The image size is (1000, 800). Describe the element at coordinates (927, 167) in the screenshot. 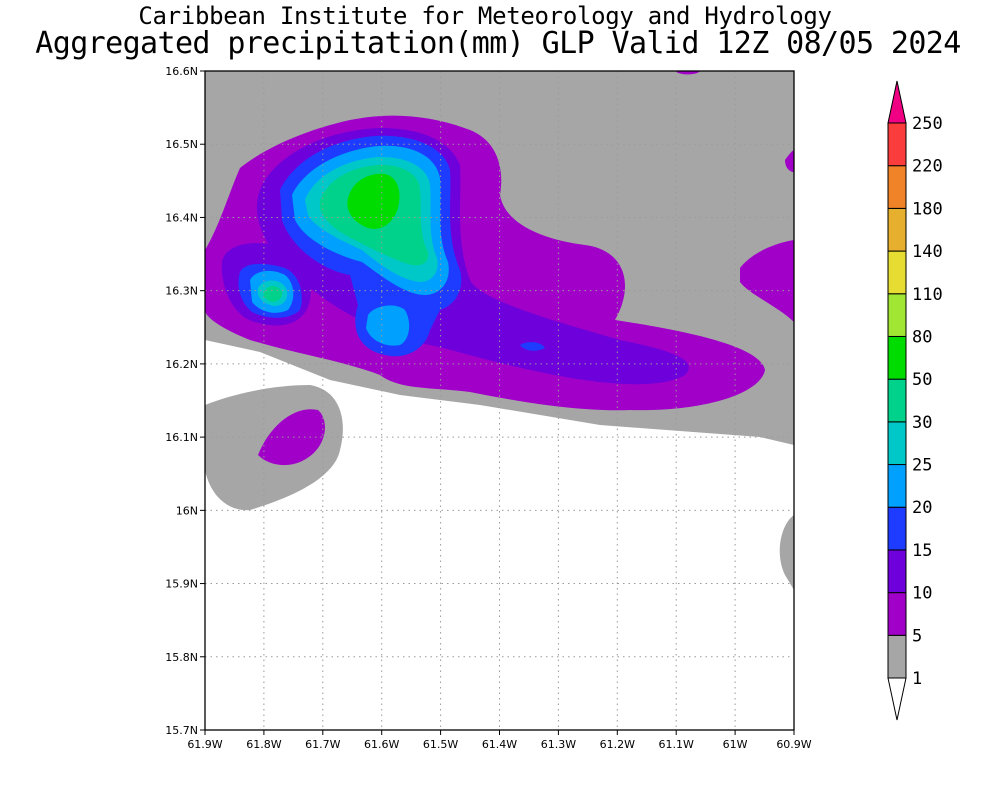

I see `colorbar-level-label: 220` at that location.